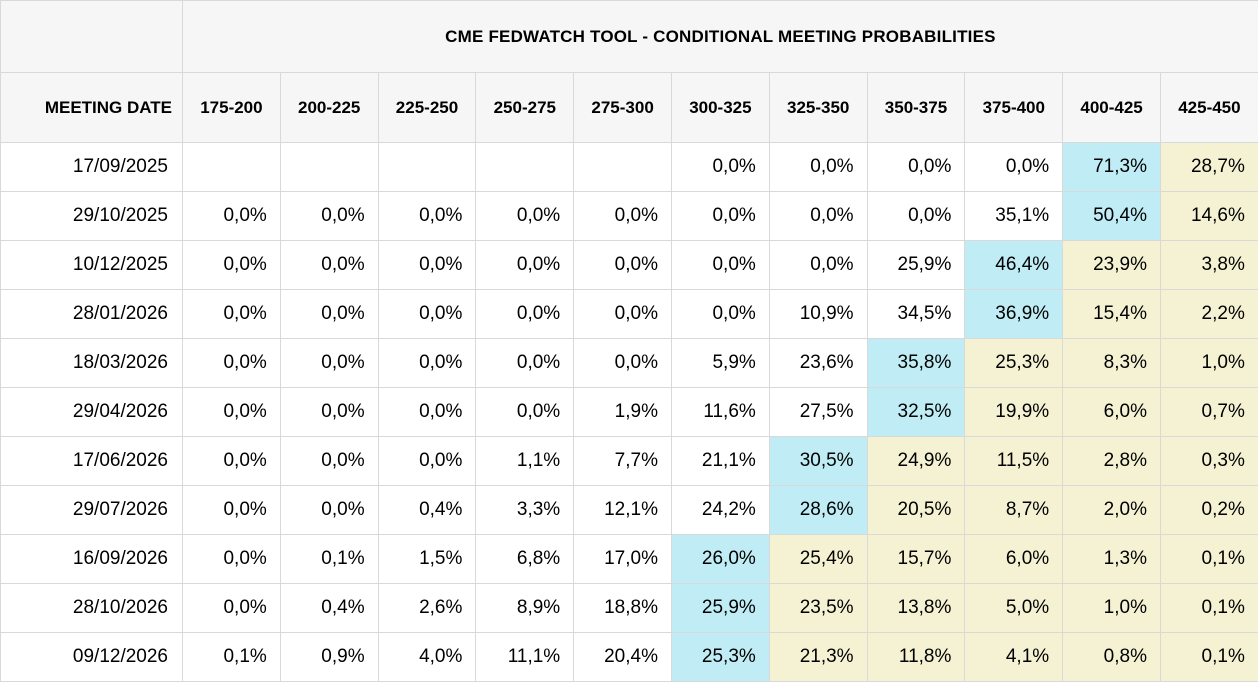 This screenshot has width=1258, height=684. Describe the element at coordinates (622, 608) in the screenshot. I see `probability-cell: 18,8%` at that location.